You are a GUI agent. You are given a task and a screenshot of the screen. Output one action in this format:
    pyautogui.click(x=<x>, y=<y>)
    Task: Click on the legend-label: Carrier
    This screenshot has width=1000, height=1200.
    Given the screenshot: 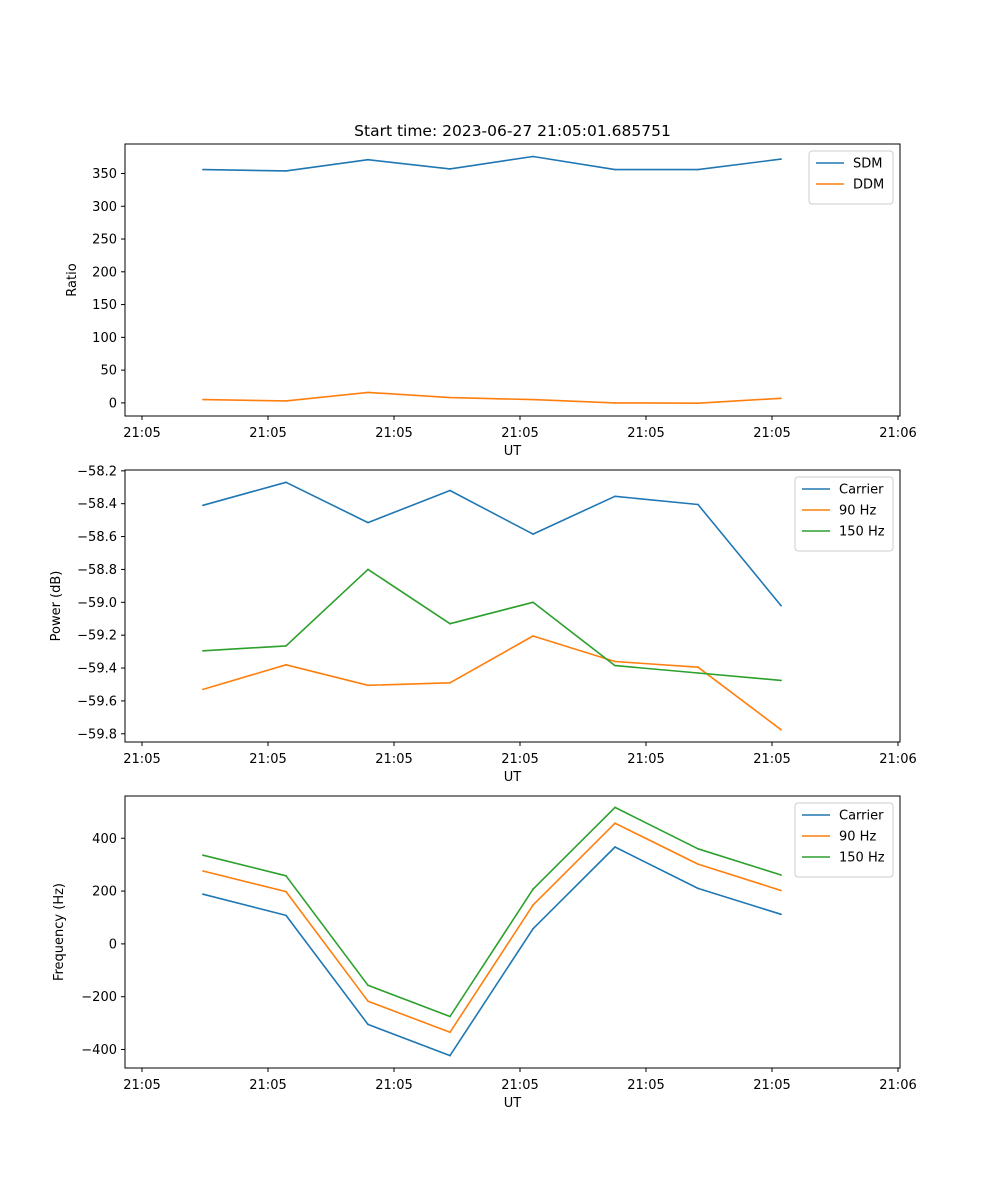 What is the action you would take?
    pyautogui.click(x=861, y=816)
    